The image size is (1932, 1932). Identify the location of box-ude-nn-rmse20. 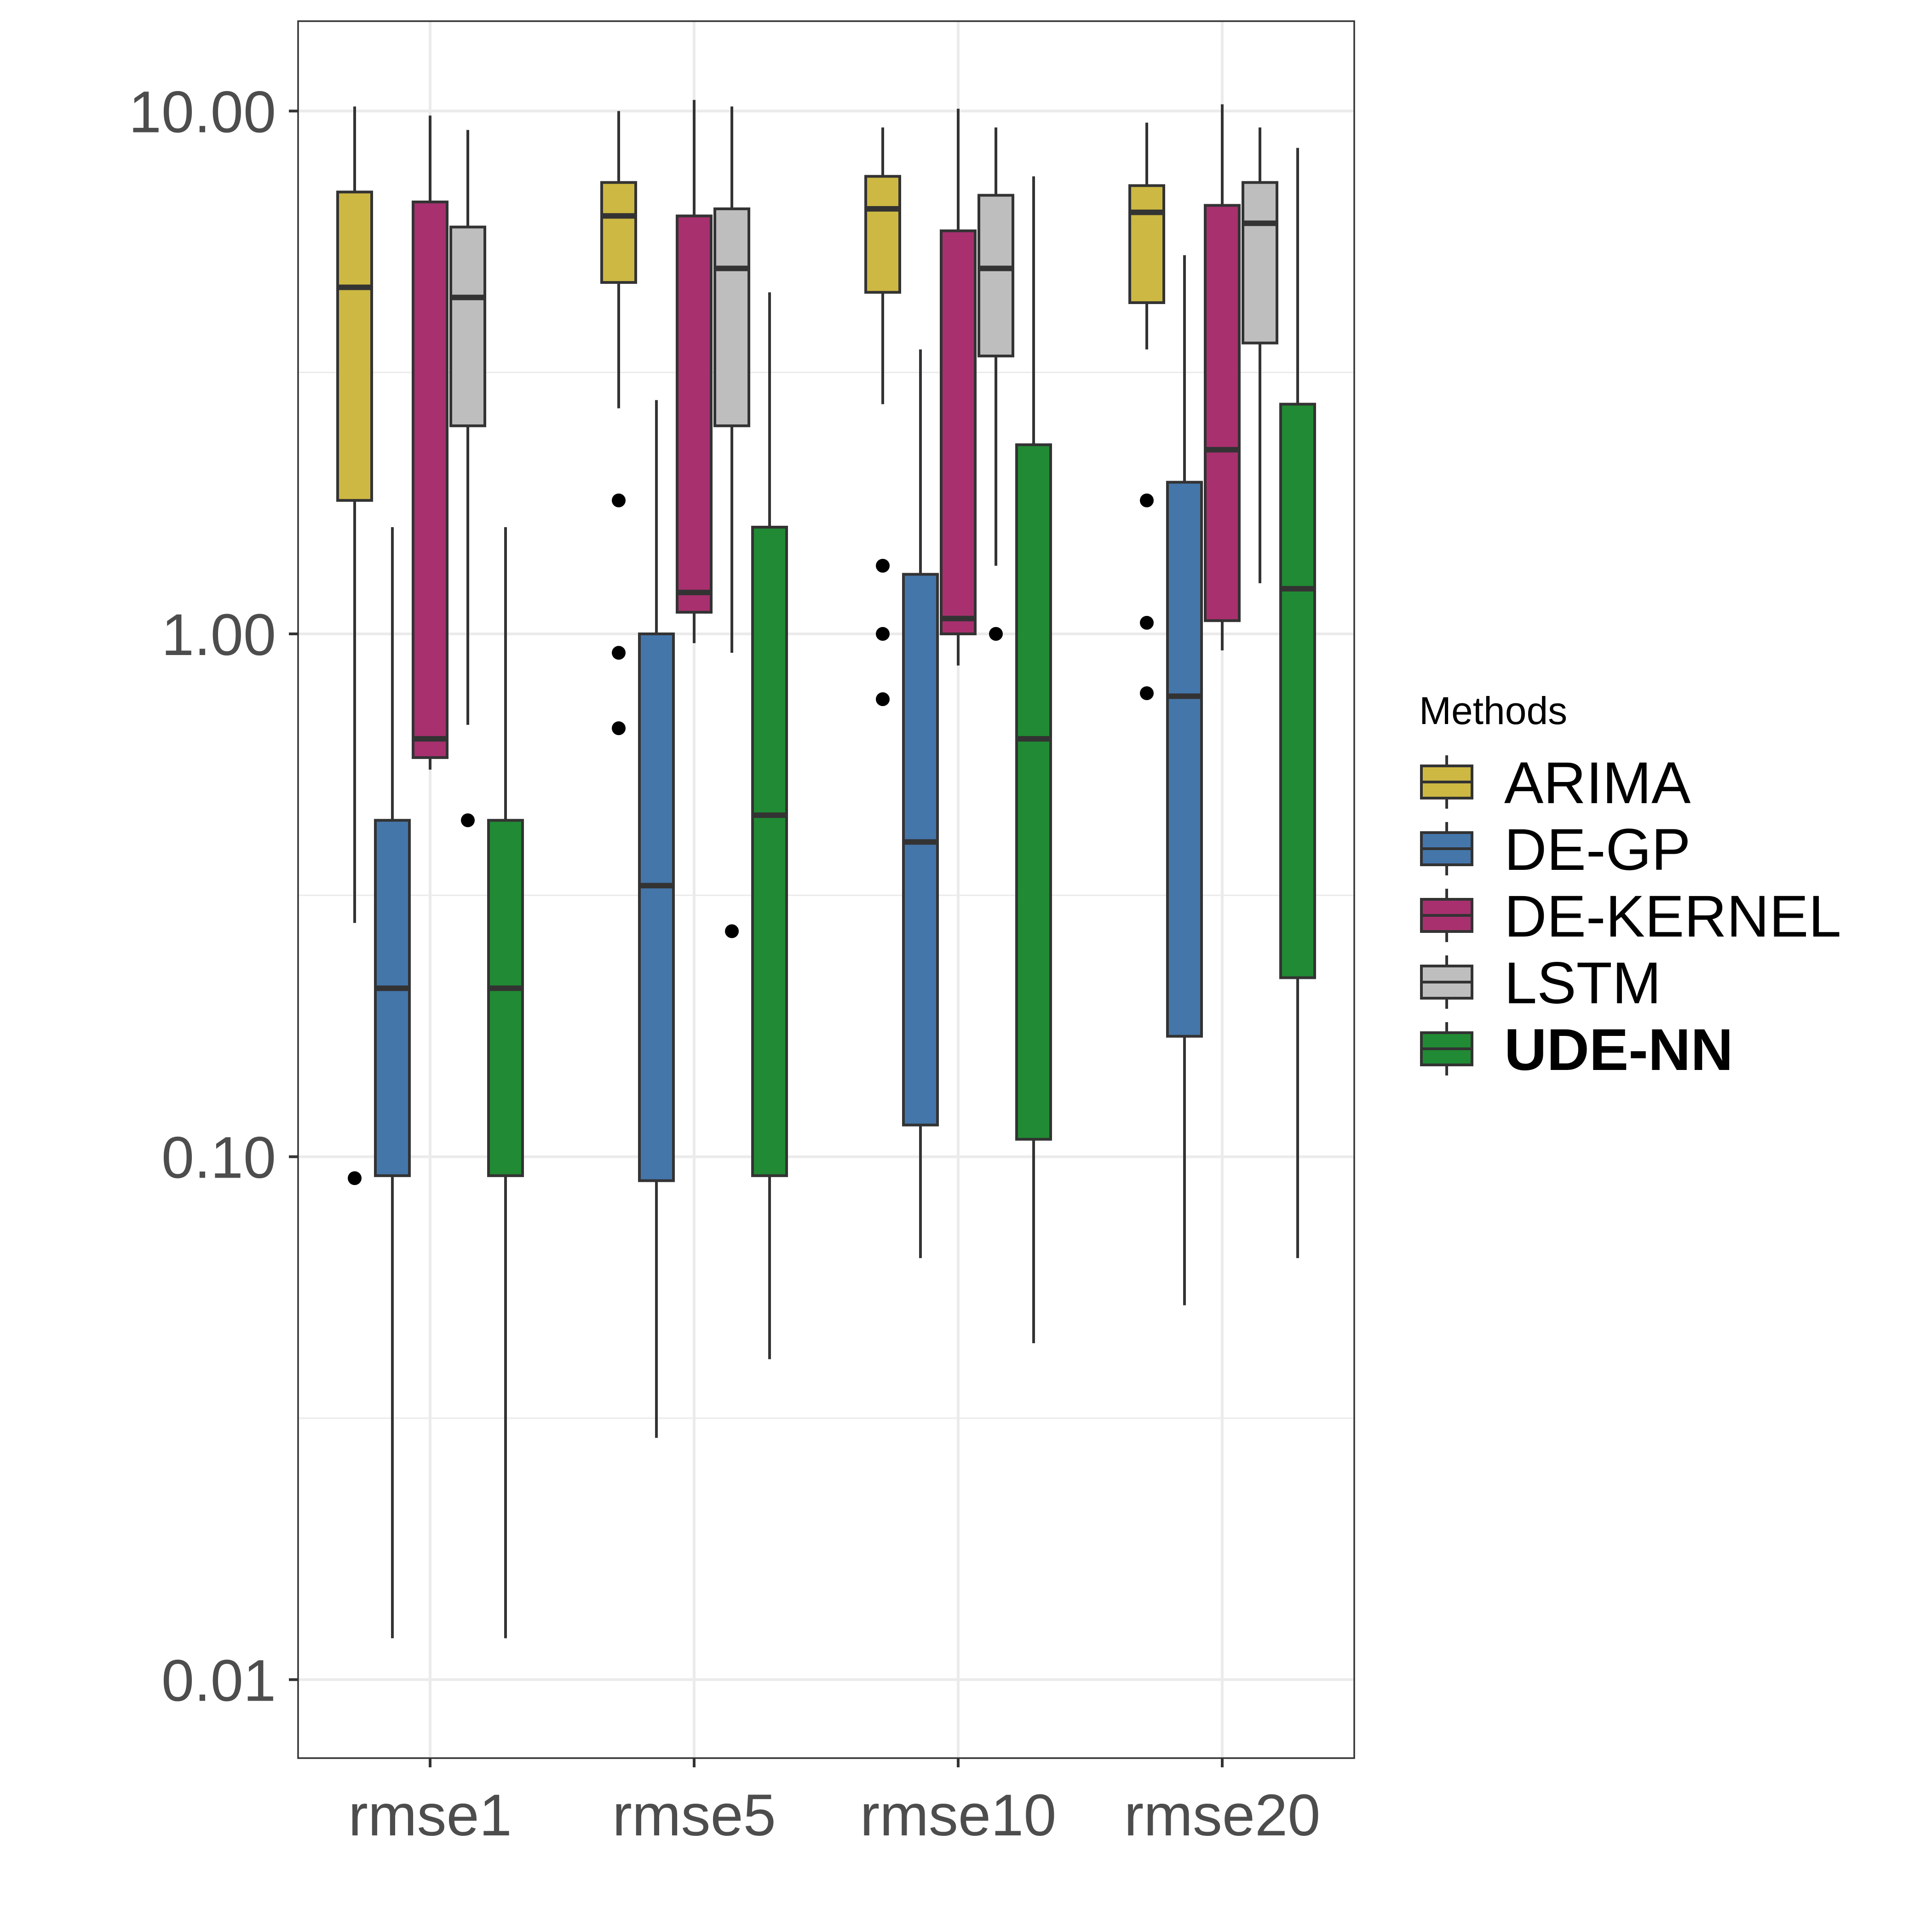
(1297, 703).